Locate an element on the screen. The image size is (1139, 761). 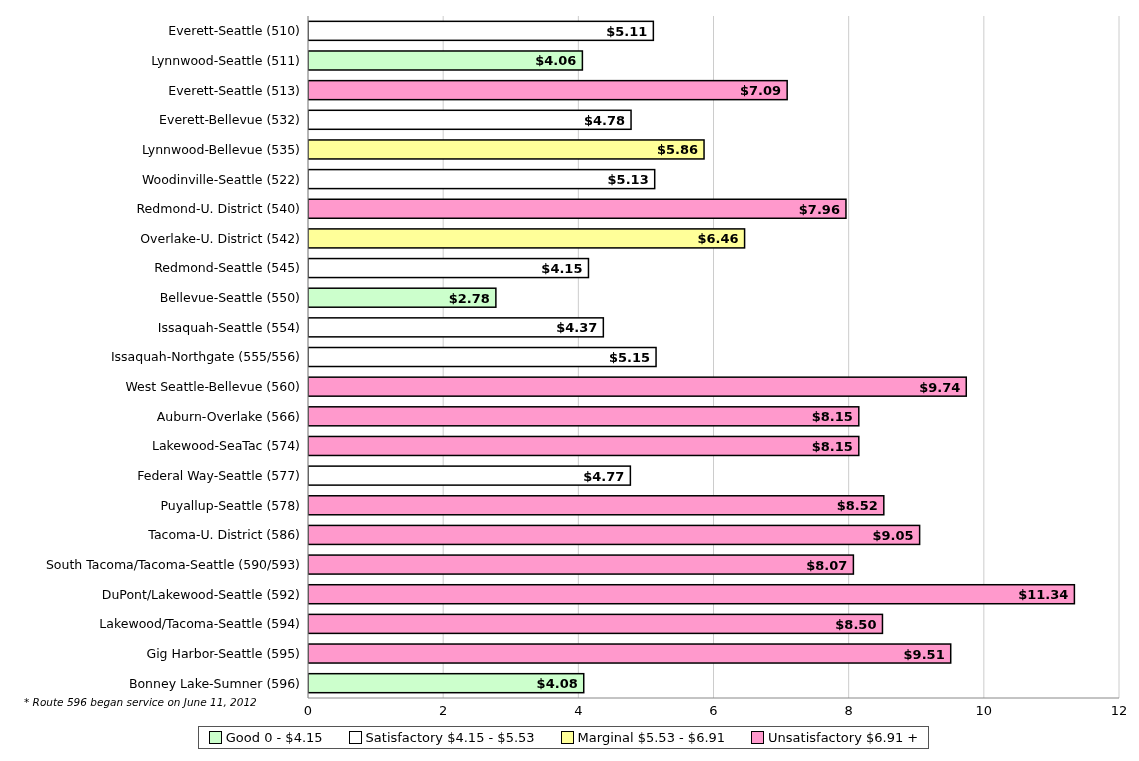
y-tick-label: Woodinville-Seattle (522) is located at coordinates (220, 179).